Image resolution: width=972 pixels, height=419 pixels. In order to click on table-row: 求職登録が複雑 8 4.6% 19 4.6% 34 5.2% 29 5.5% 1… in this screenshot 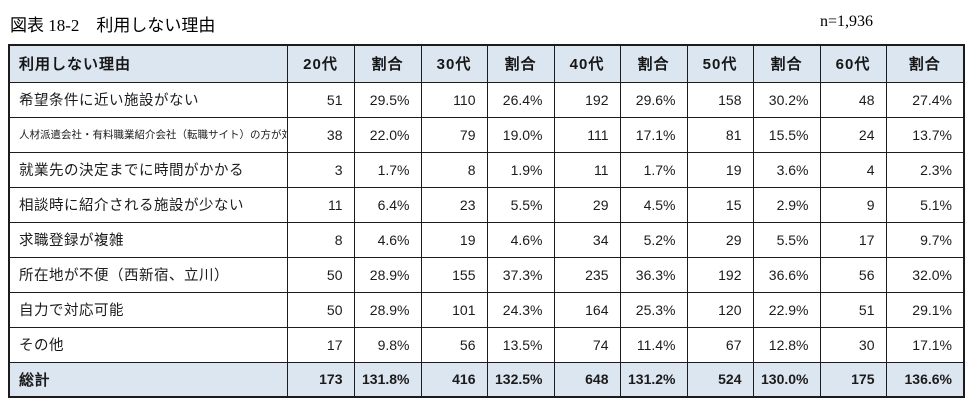, I will do `click(486, 239)`.